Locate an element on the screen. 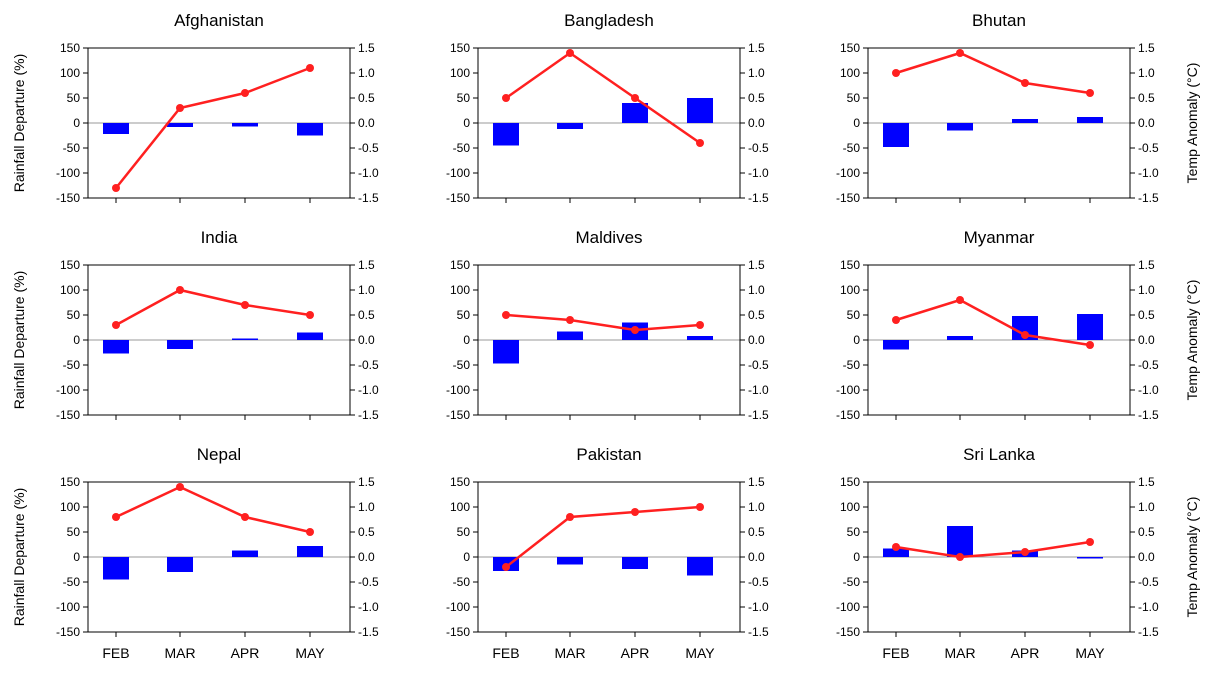 The width and height of the screenshot is (1210, 675). panel-title: Maldives is located at coordinates (608, 237).